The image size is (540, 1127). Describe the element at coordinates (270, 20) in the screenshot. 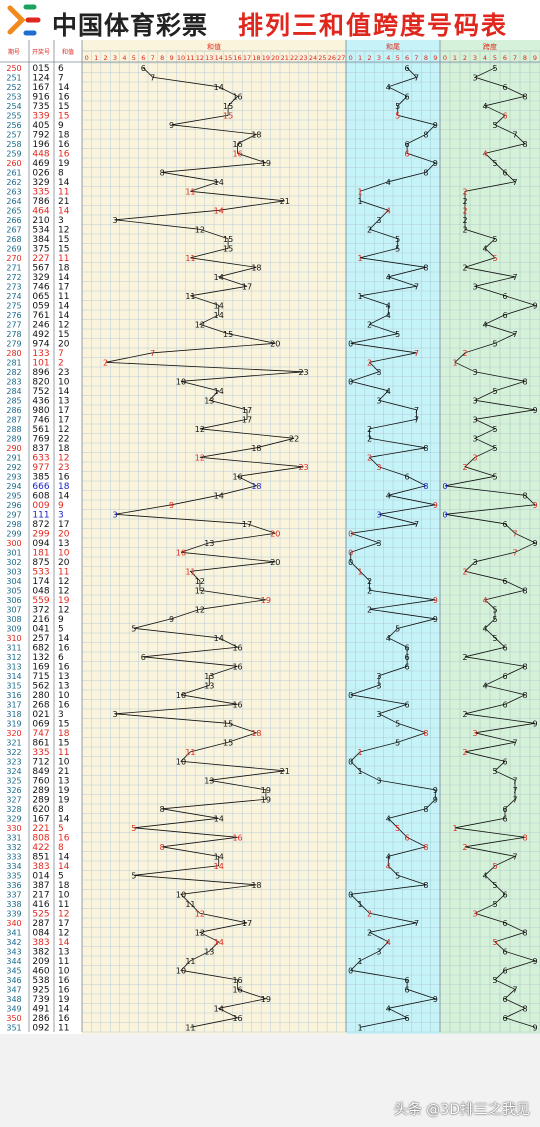

I see `header: 中国体育彩票 排列三和值跨度号码表` at that location.